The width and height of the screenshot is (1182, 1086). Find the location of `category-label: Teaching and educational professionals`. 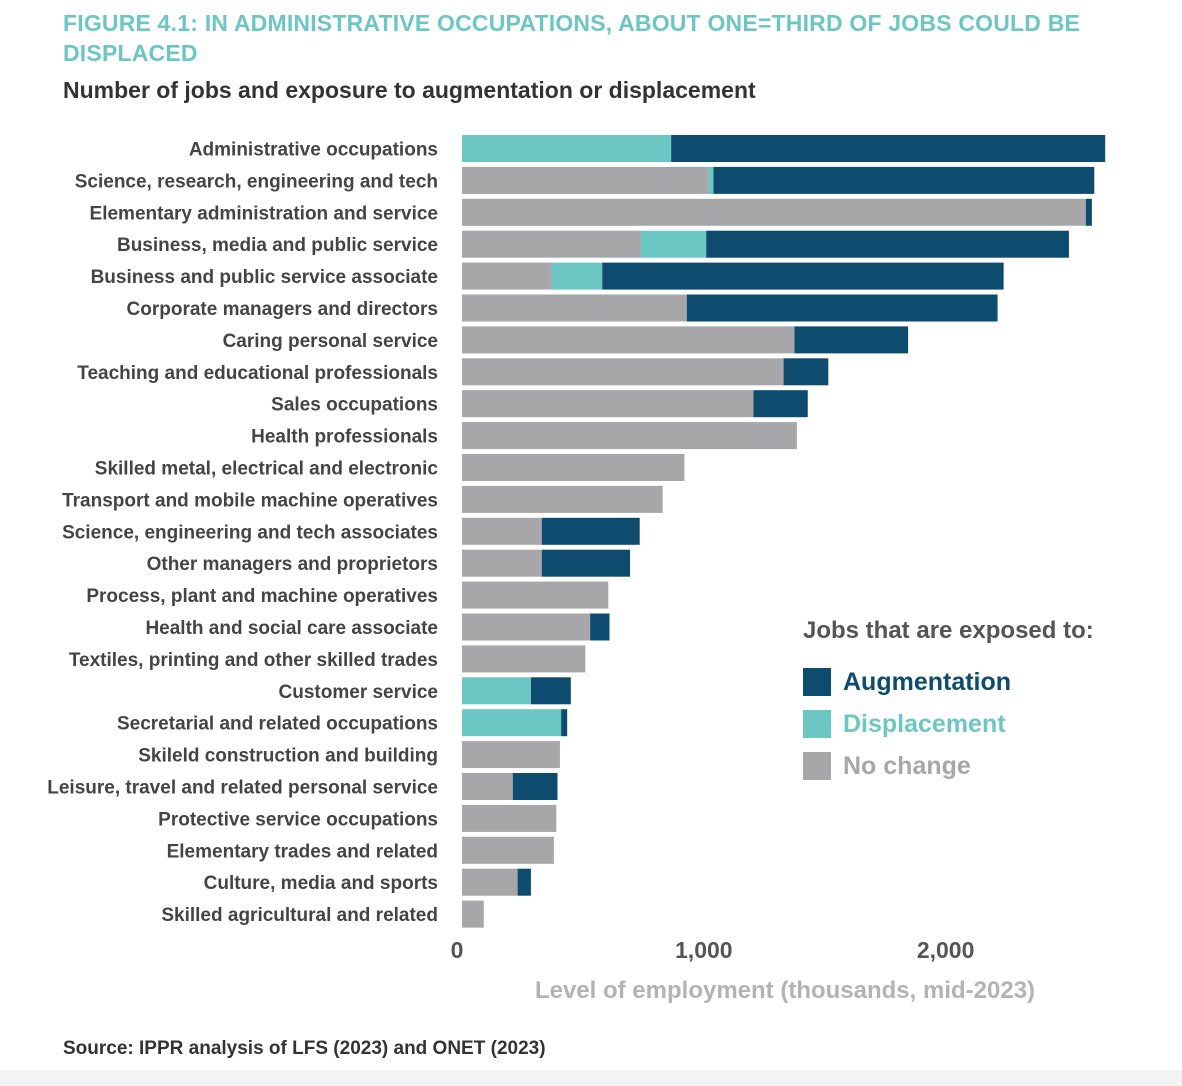

category-label: Teaching and educational professionals is located at coordinates (257, 373).